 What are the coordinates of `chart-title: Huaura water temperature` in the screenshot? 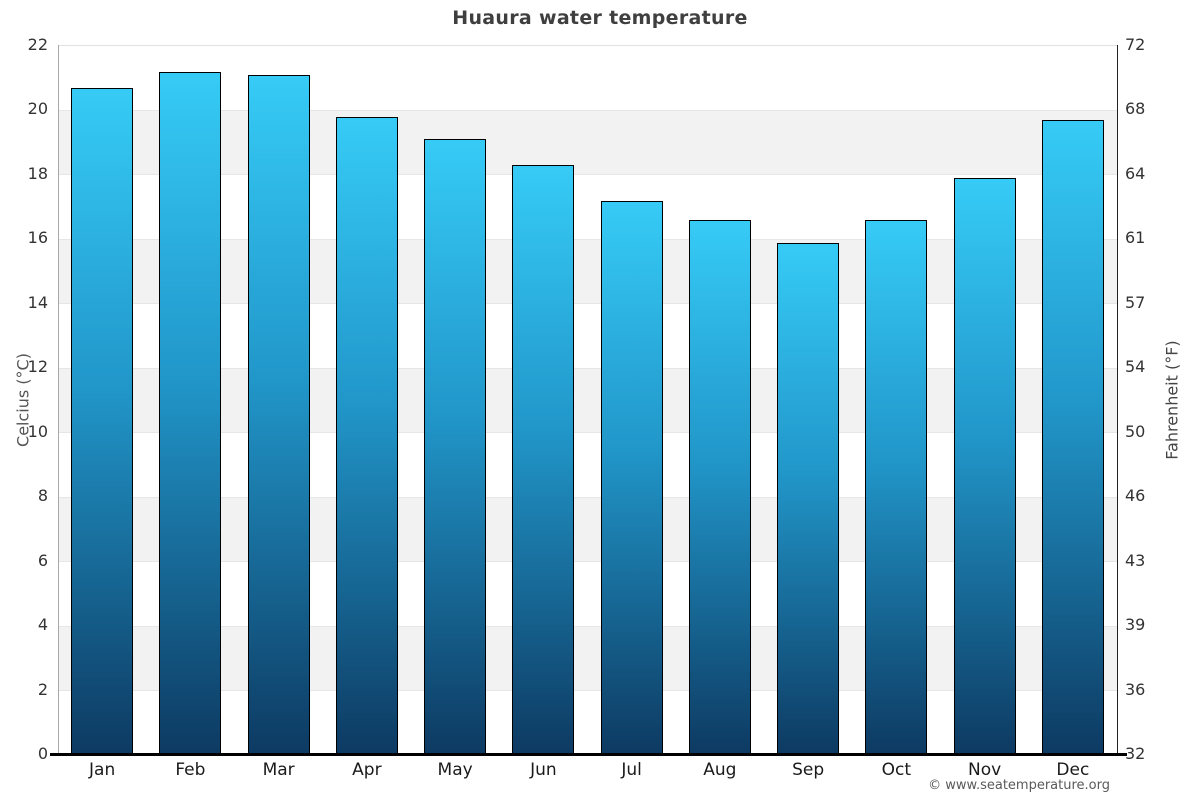 It's located at (600, 18).